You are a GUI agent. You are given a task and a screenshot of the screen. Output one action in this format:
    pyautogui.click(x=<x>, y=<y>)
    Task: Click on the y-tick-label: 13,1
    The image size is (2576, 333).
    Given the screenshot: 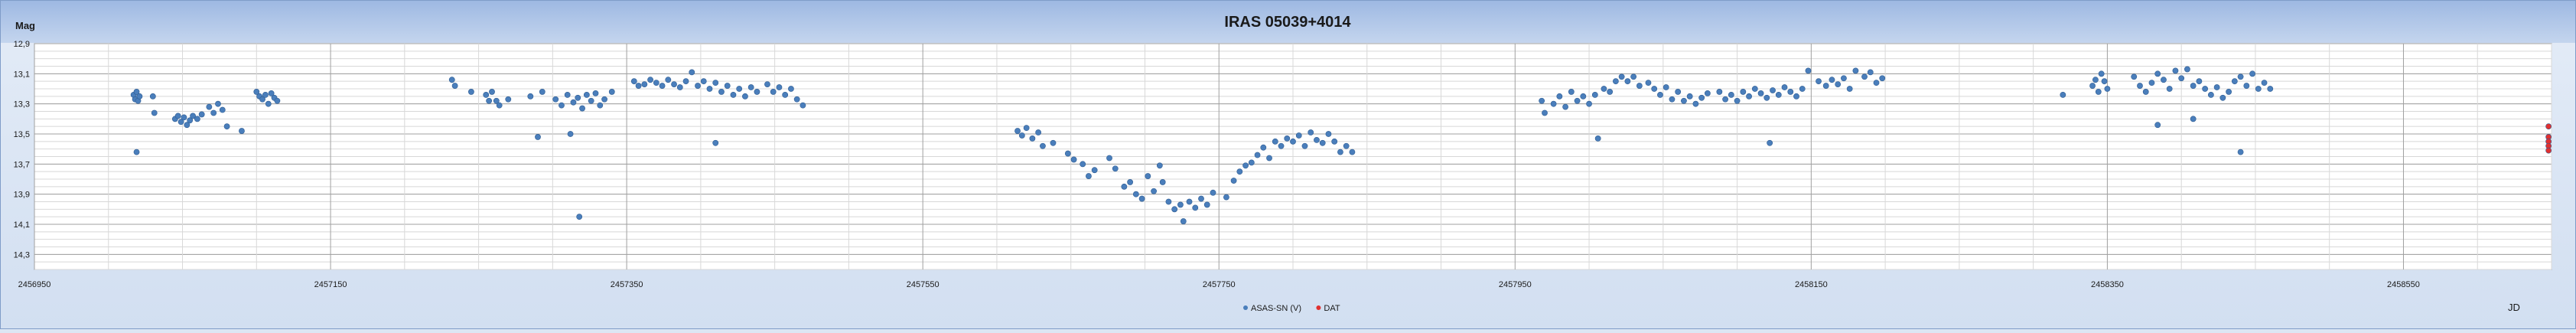 What is the action you would take?
    pyautogui.click(x=22, y=74)
    